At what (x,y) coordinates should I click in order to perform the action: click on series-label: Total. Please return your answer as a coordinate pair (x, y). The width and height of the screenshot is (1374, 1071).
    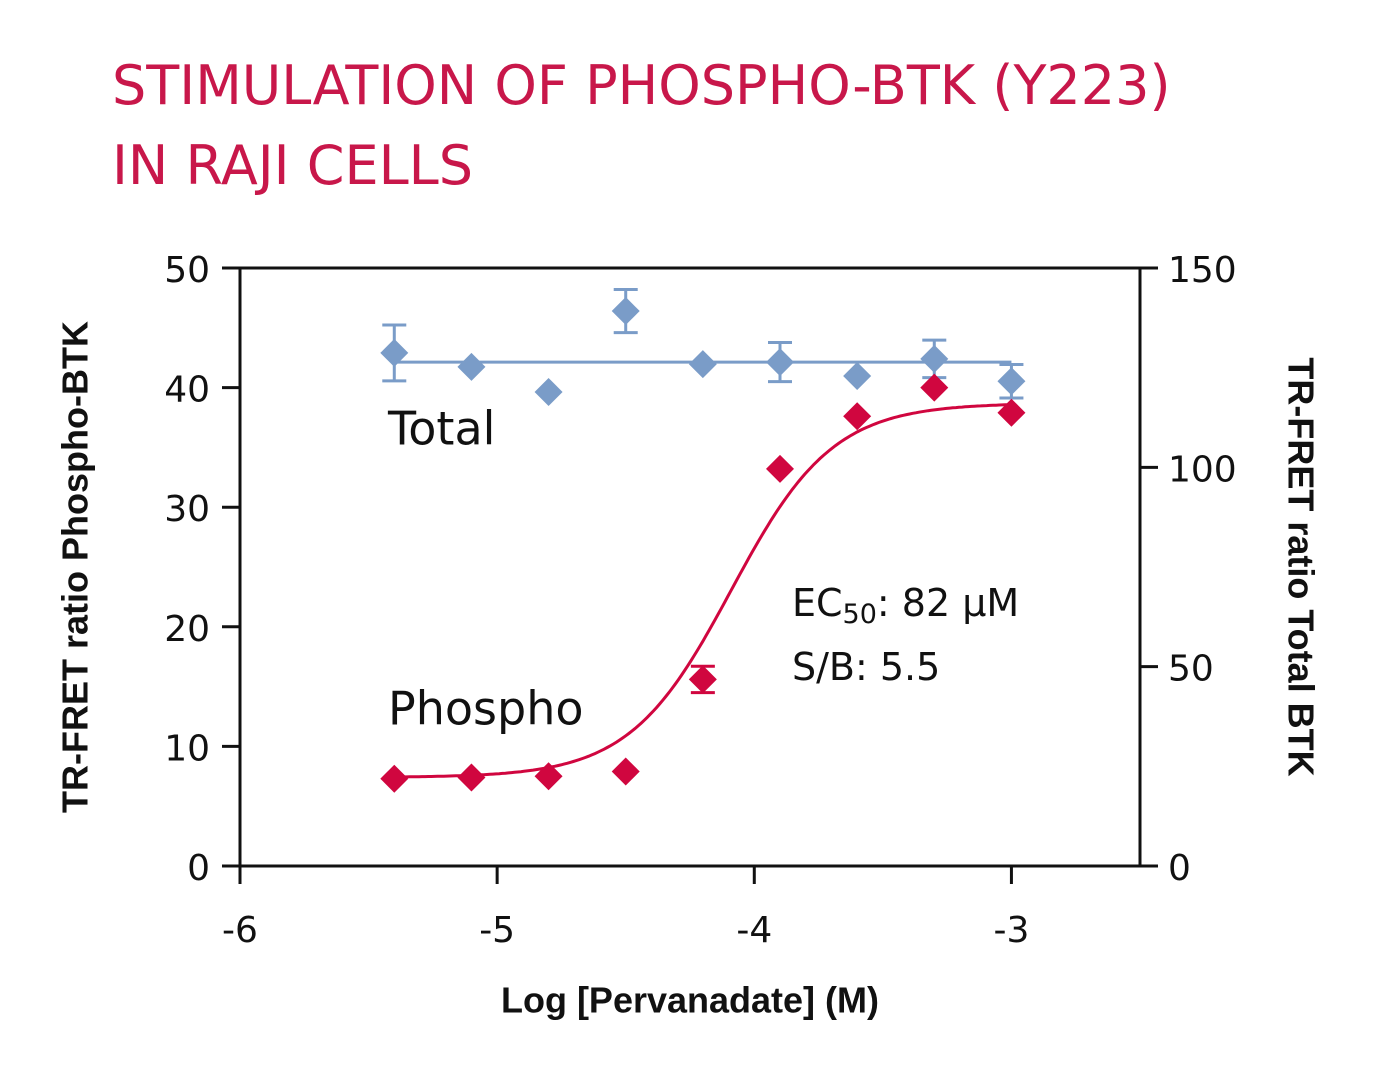
    Looking at the image, I should click on (441, 429).